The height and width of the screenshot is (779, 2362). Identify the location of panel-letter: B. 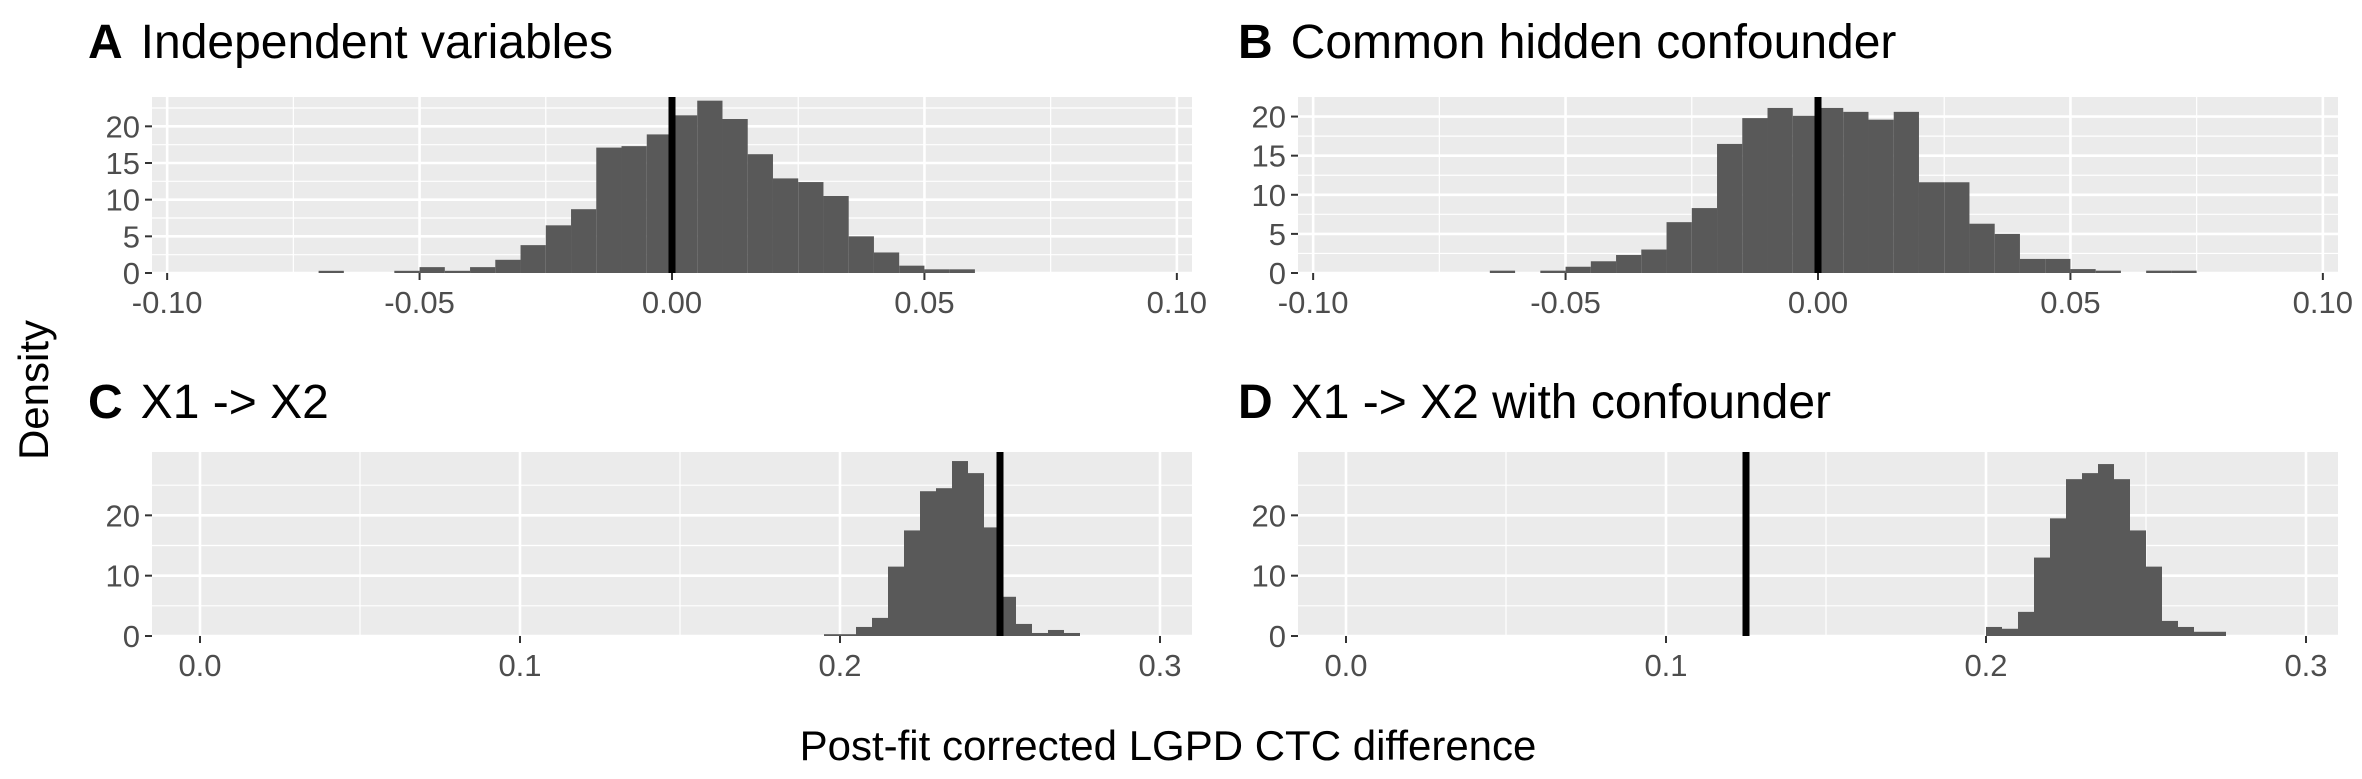
(1255, 42).